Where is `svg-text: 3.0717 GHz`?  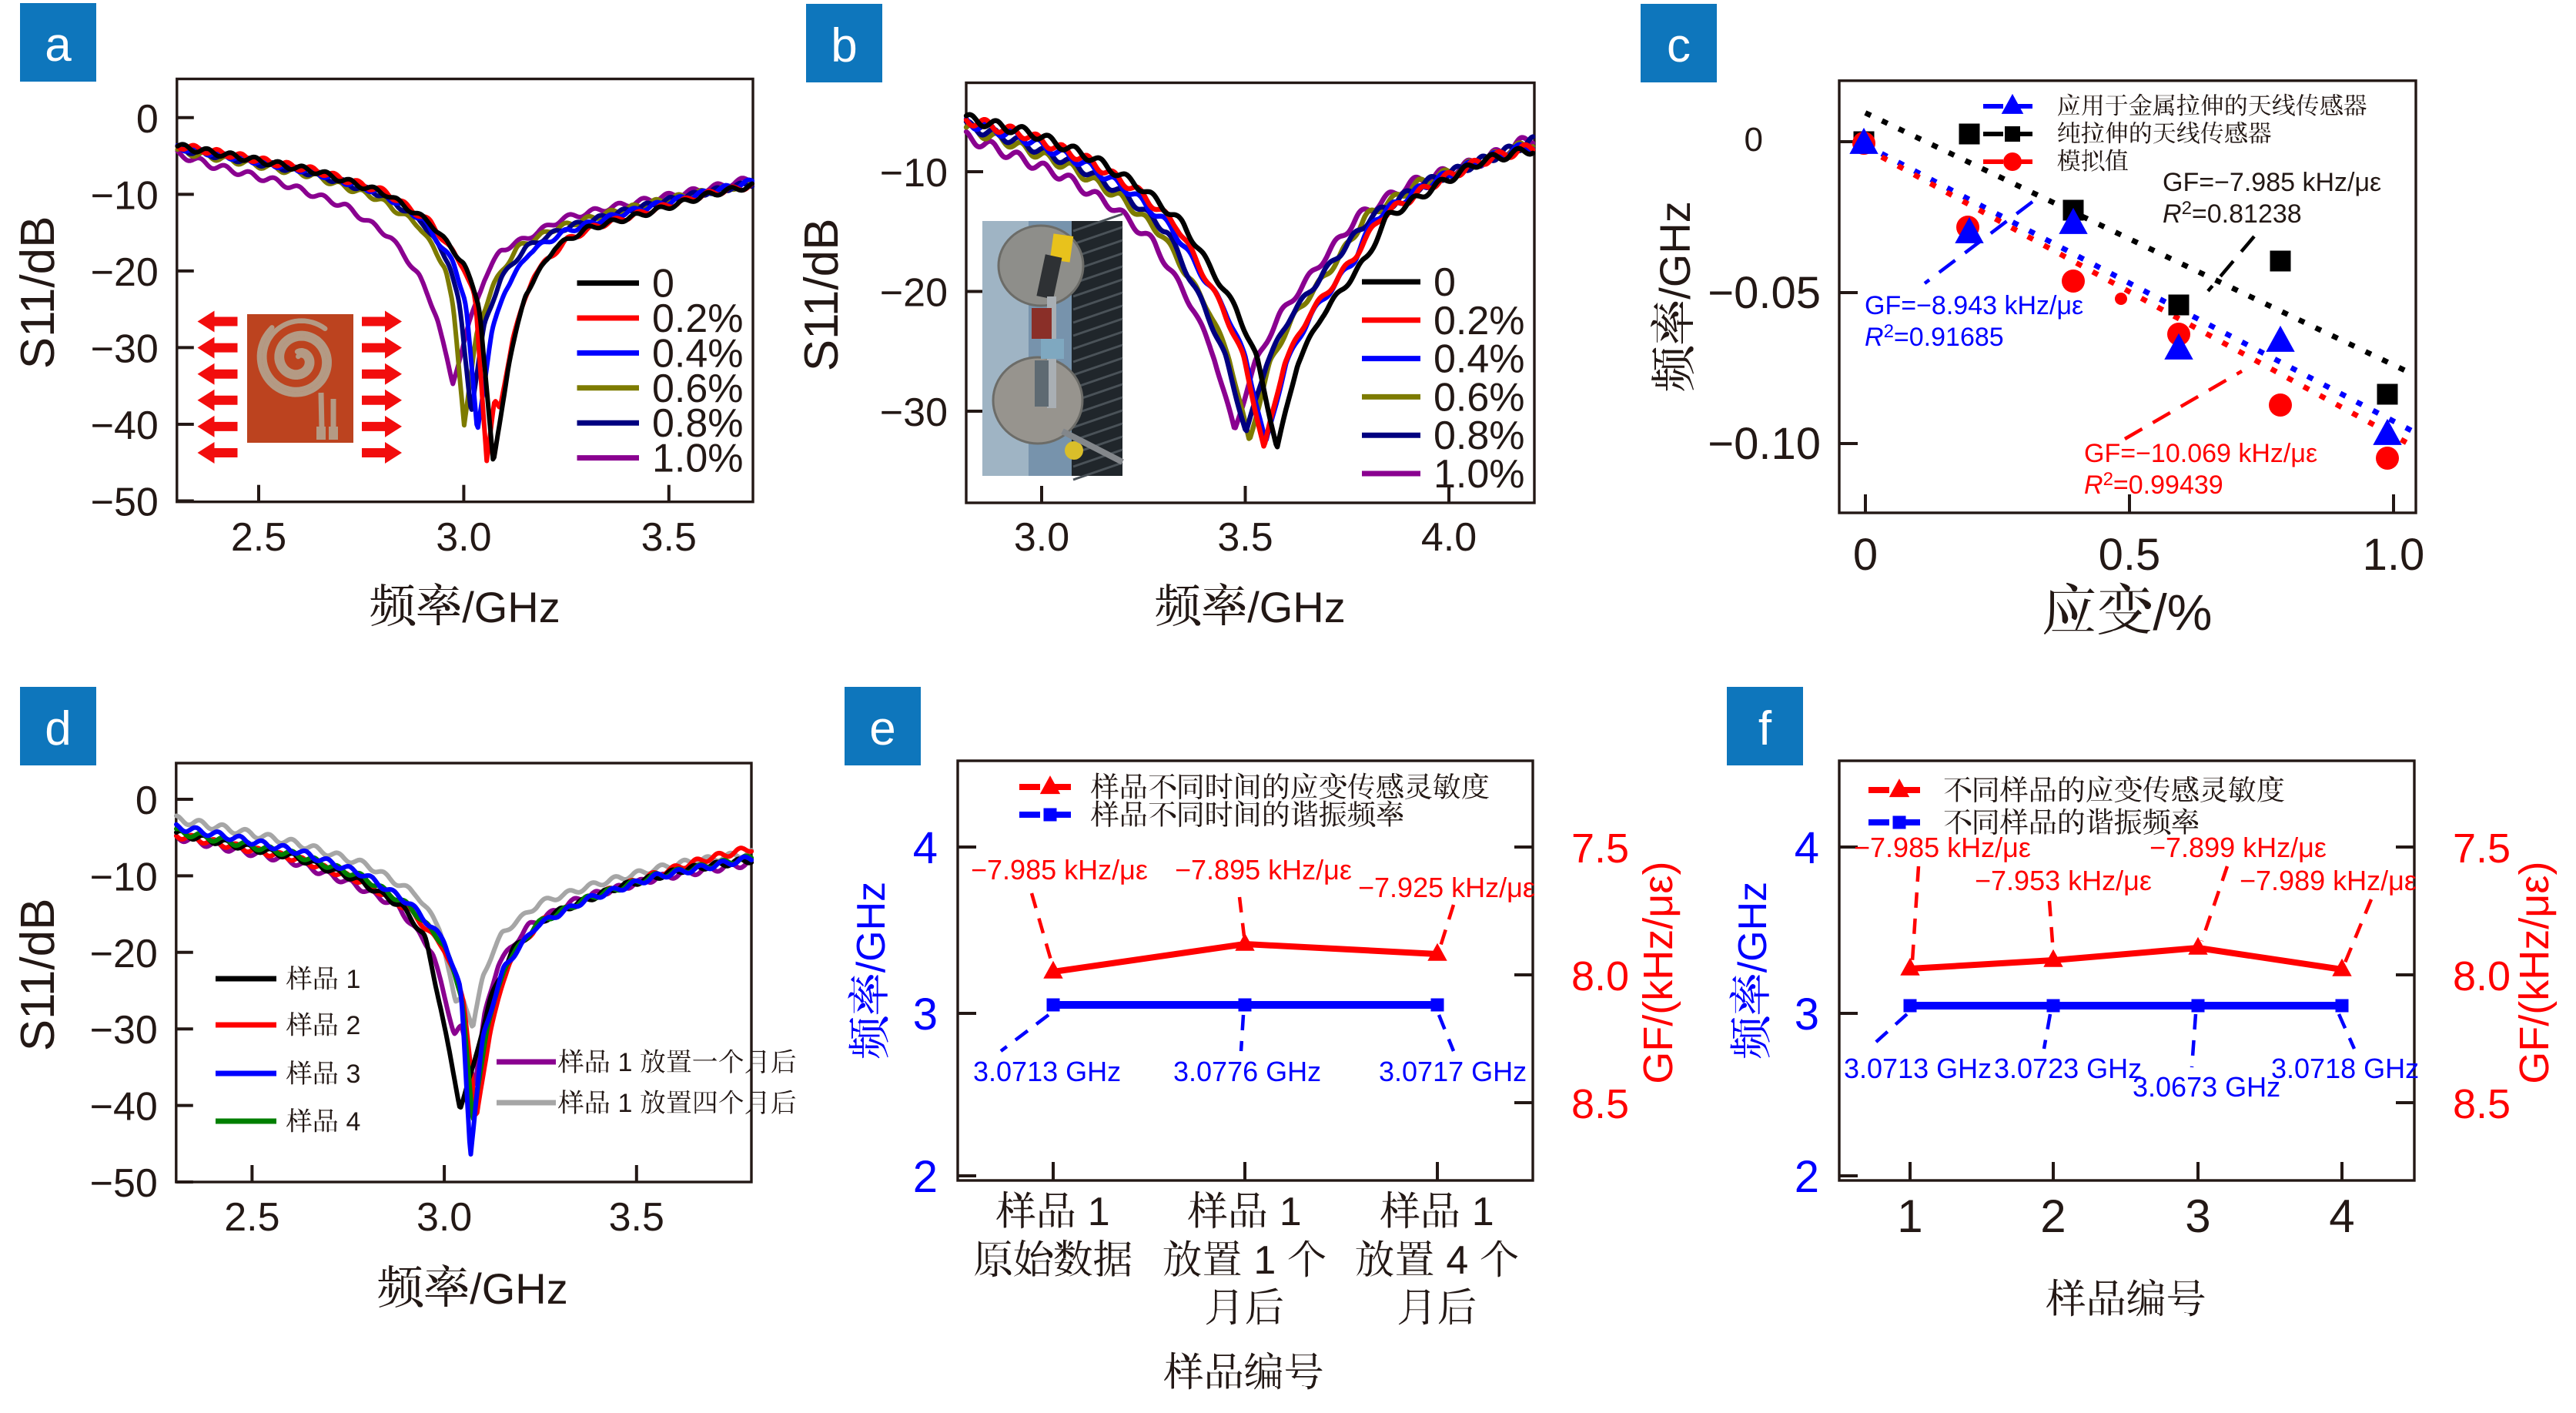 svg-text: 3.0717 GHz is located at coordinates (1453, 1071).